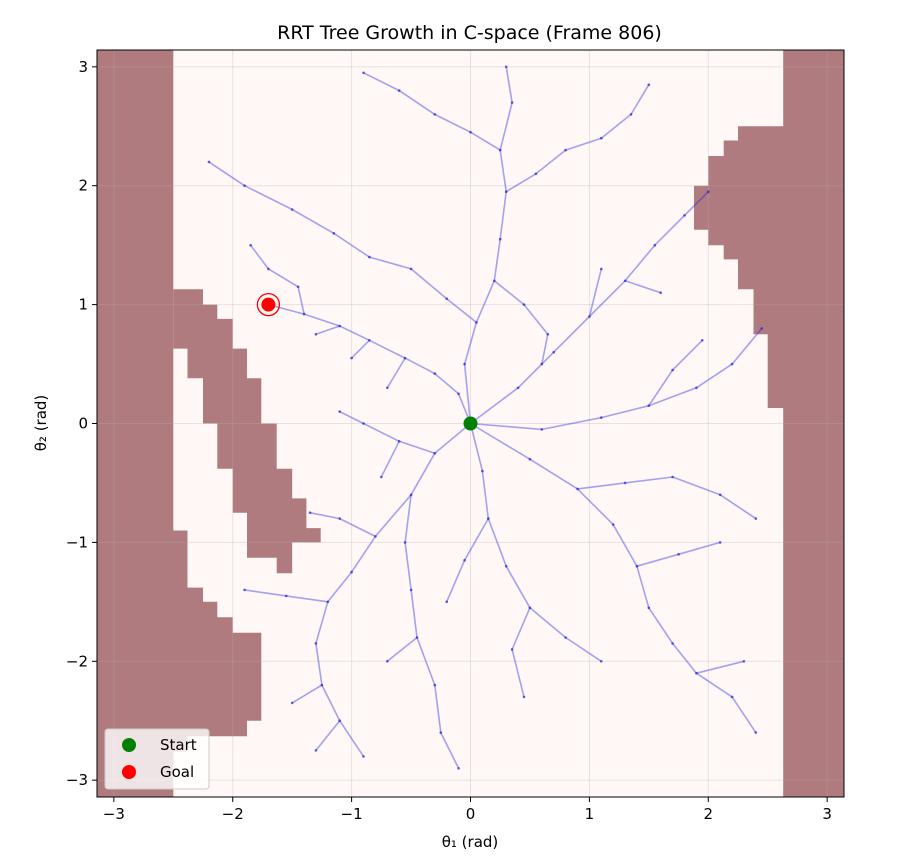 This screenshot has width=921, height=865. I want to click on start-marker, so click(470, 423).